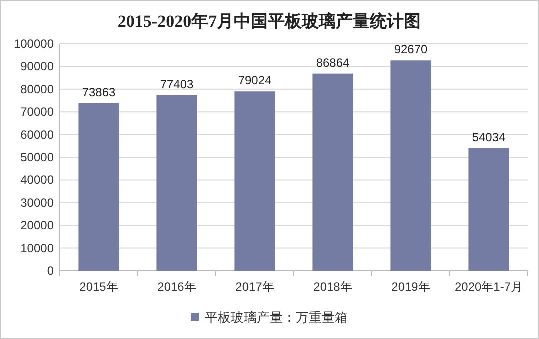 Image resolution: width=539 pixels, height=339 pixels. Describe the element at coordinates (333, 63) in the screenshot. I see `data-label: 86864` at that location.